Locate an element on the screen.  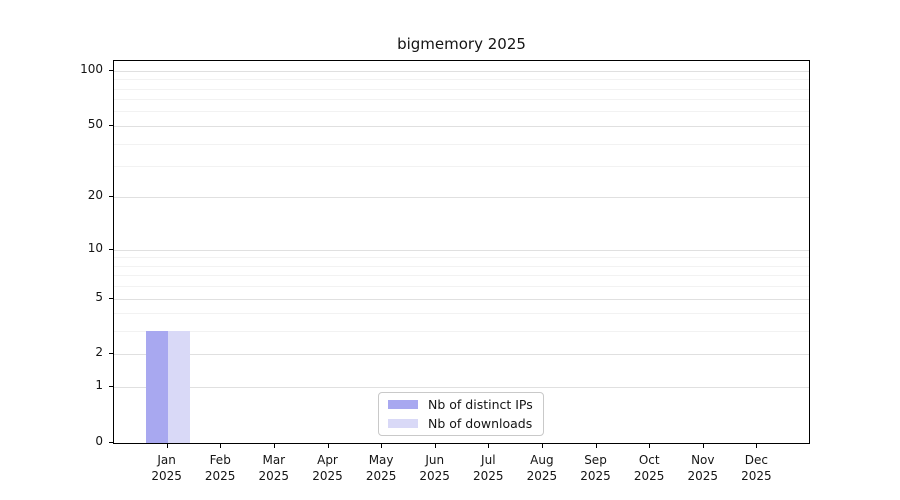
x-tick-label: Jan 2025 is located at coordinates (166, 468).